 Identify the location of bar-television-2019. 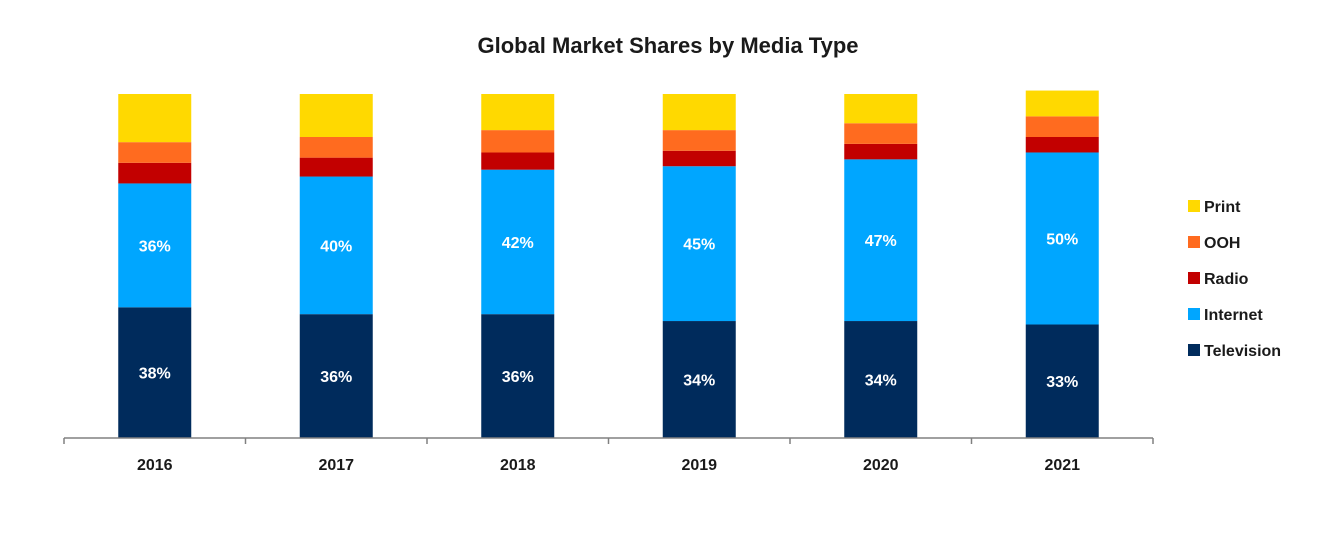
(699, 379).